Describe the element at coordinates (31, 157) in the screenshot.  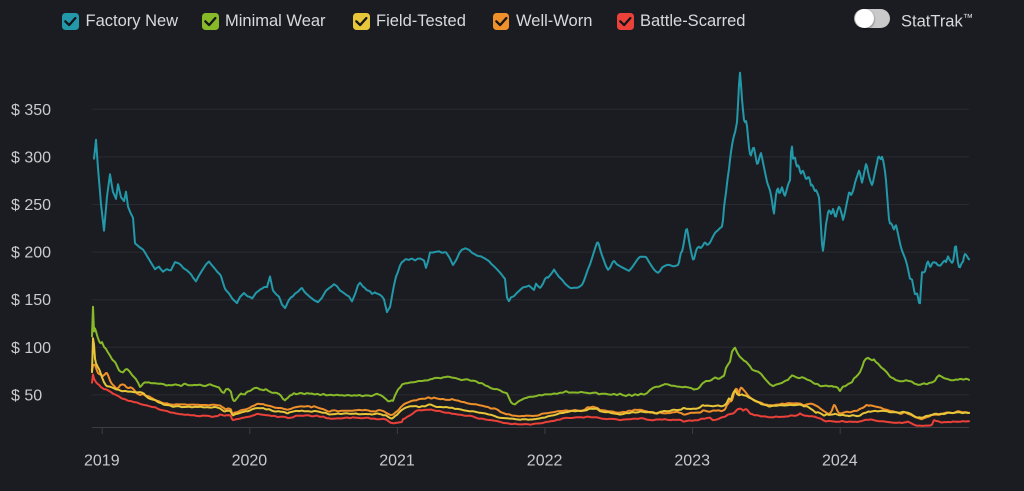
I see `svg-text: $ 300` at that location.